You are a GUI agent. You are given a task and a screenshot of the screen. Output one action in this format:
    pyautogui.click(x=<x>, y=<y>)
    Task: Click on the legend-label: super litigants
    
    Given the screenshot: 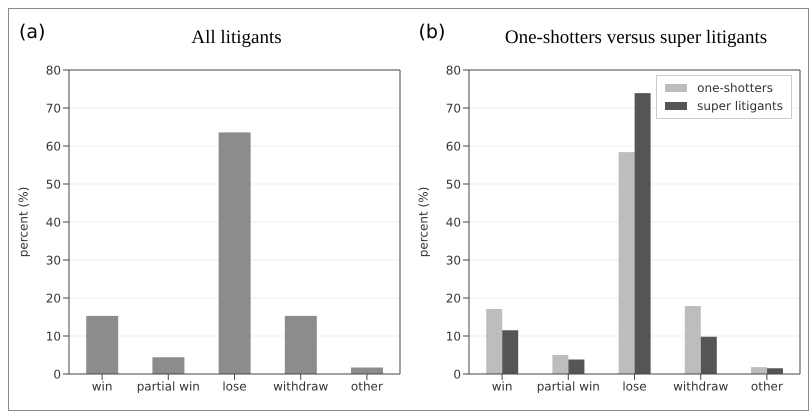 What is the action you would take?
    pyautogui.click(x=740, y=106)
    